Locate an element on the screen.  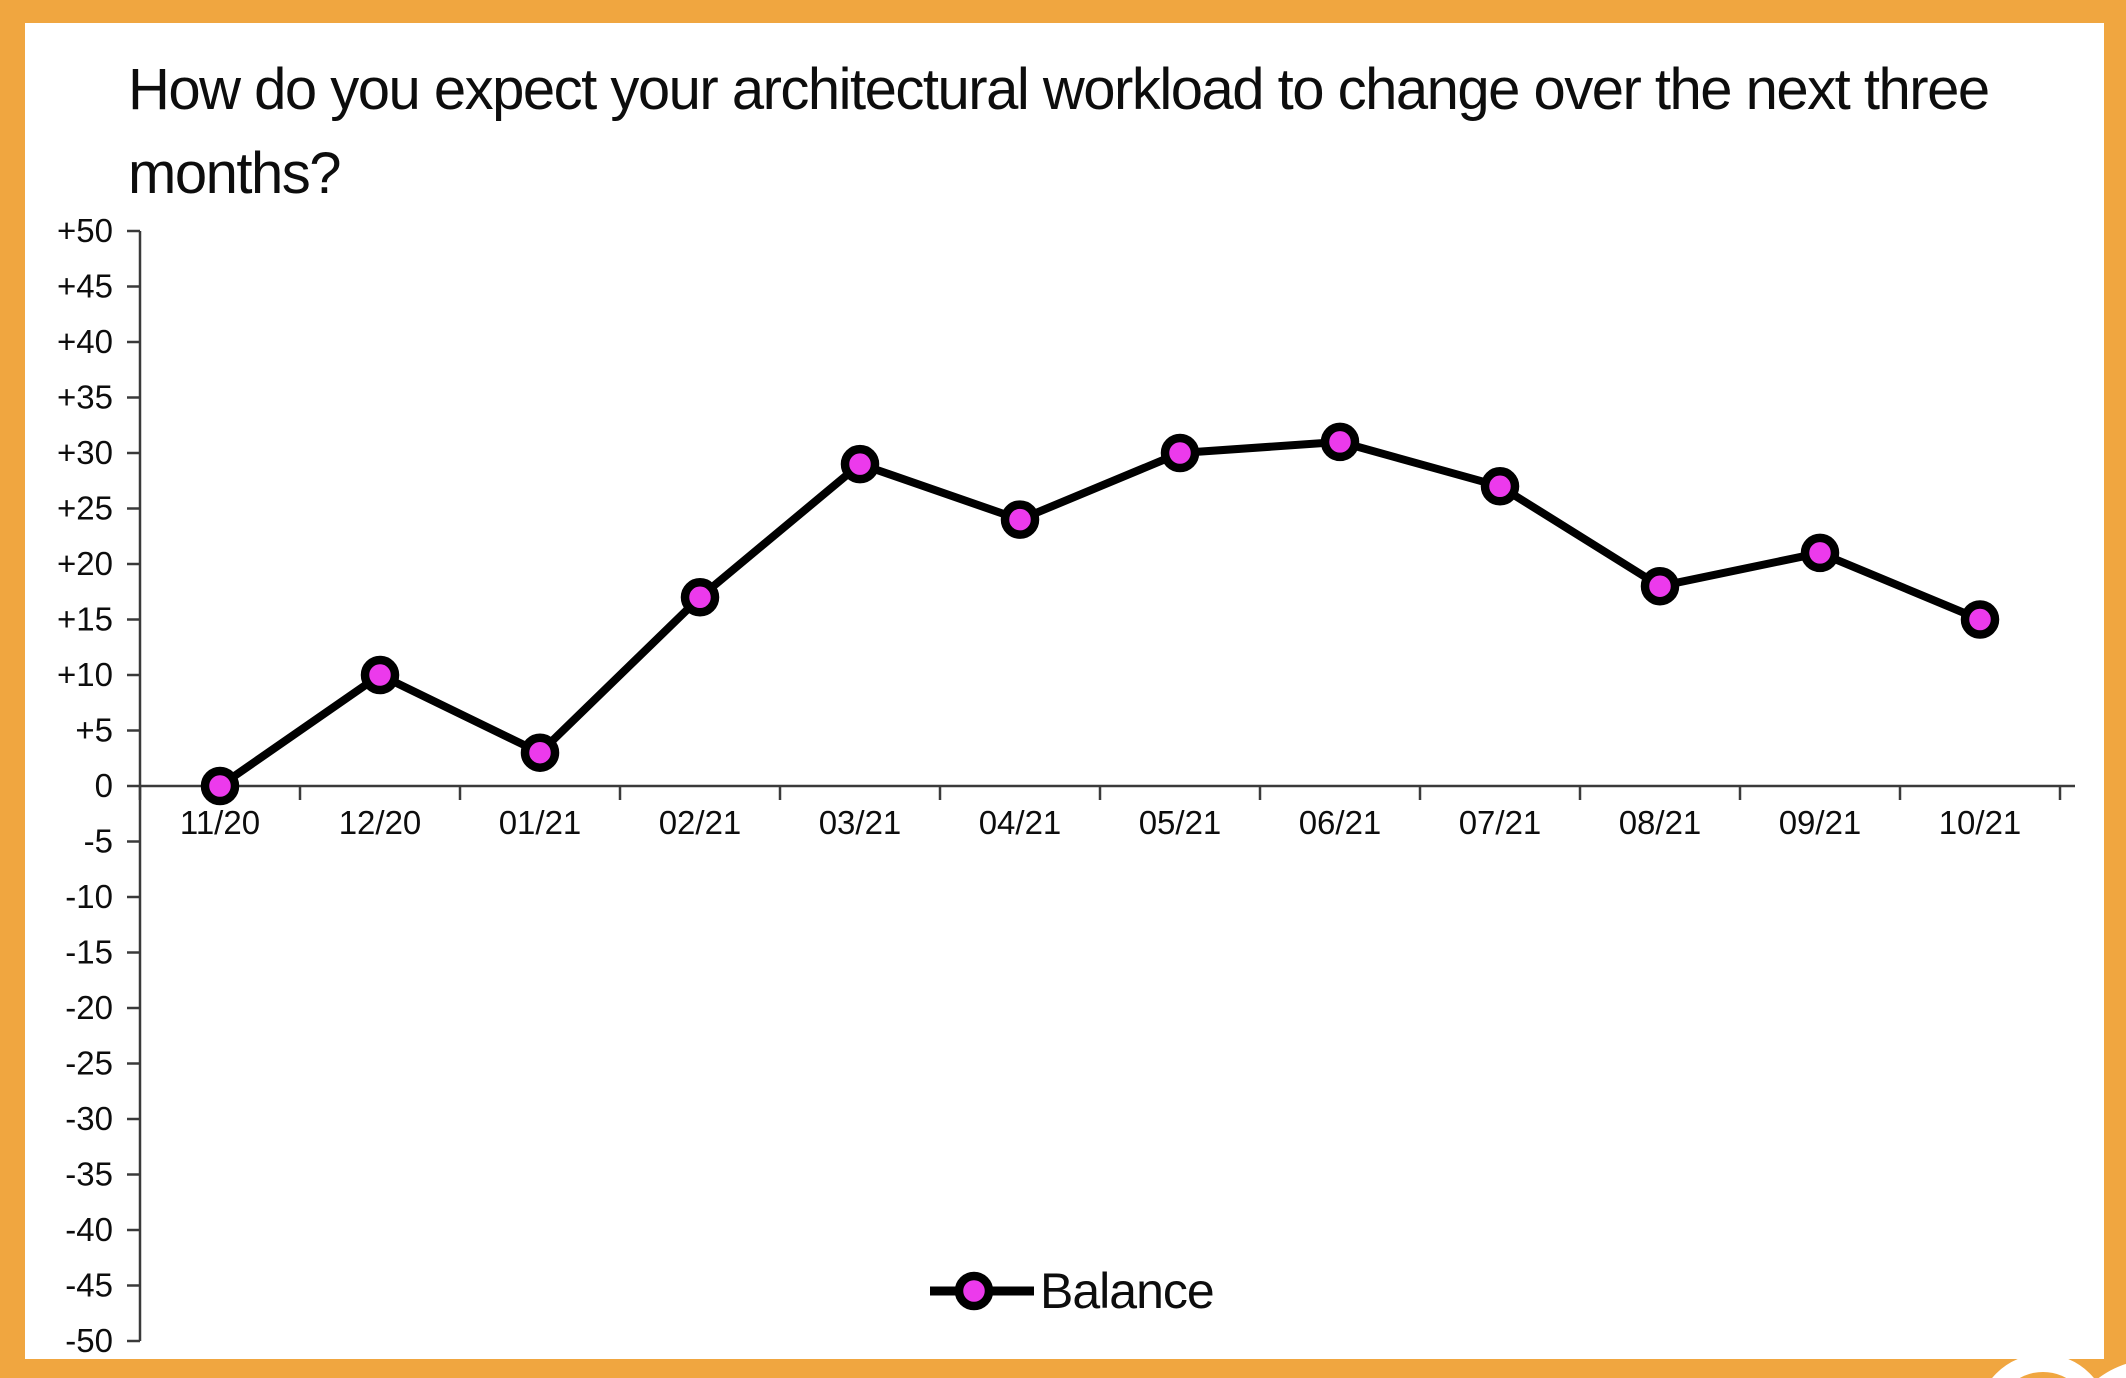
y-axis-tick-label: +5 is located at coordinates (94, 730).